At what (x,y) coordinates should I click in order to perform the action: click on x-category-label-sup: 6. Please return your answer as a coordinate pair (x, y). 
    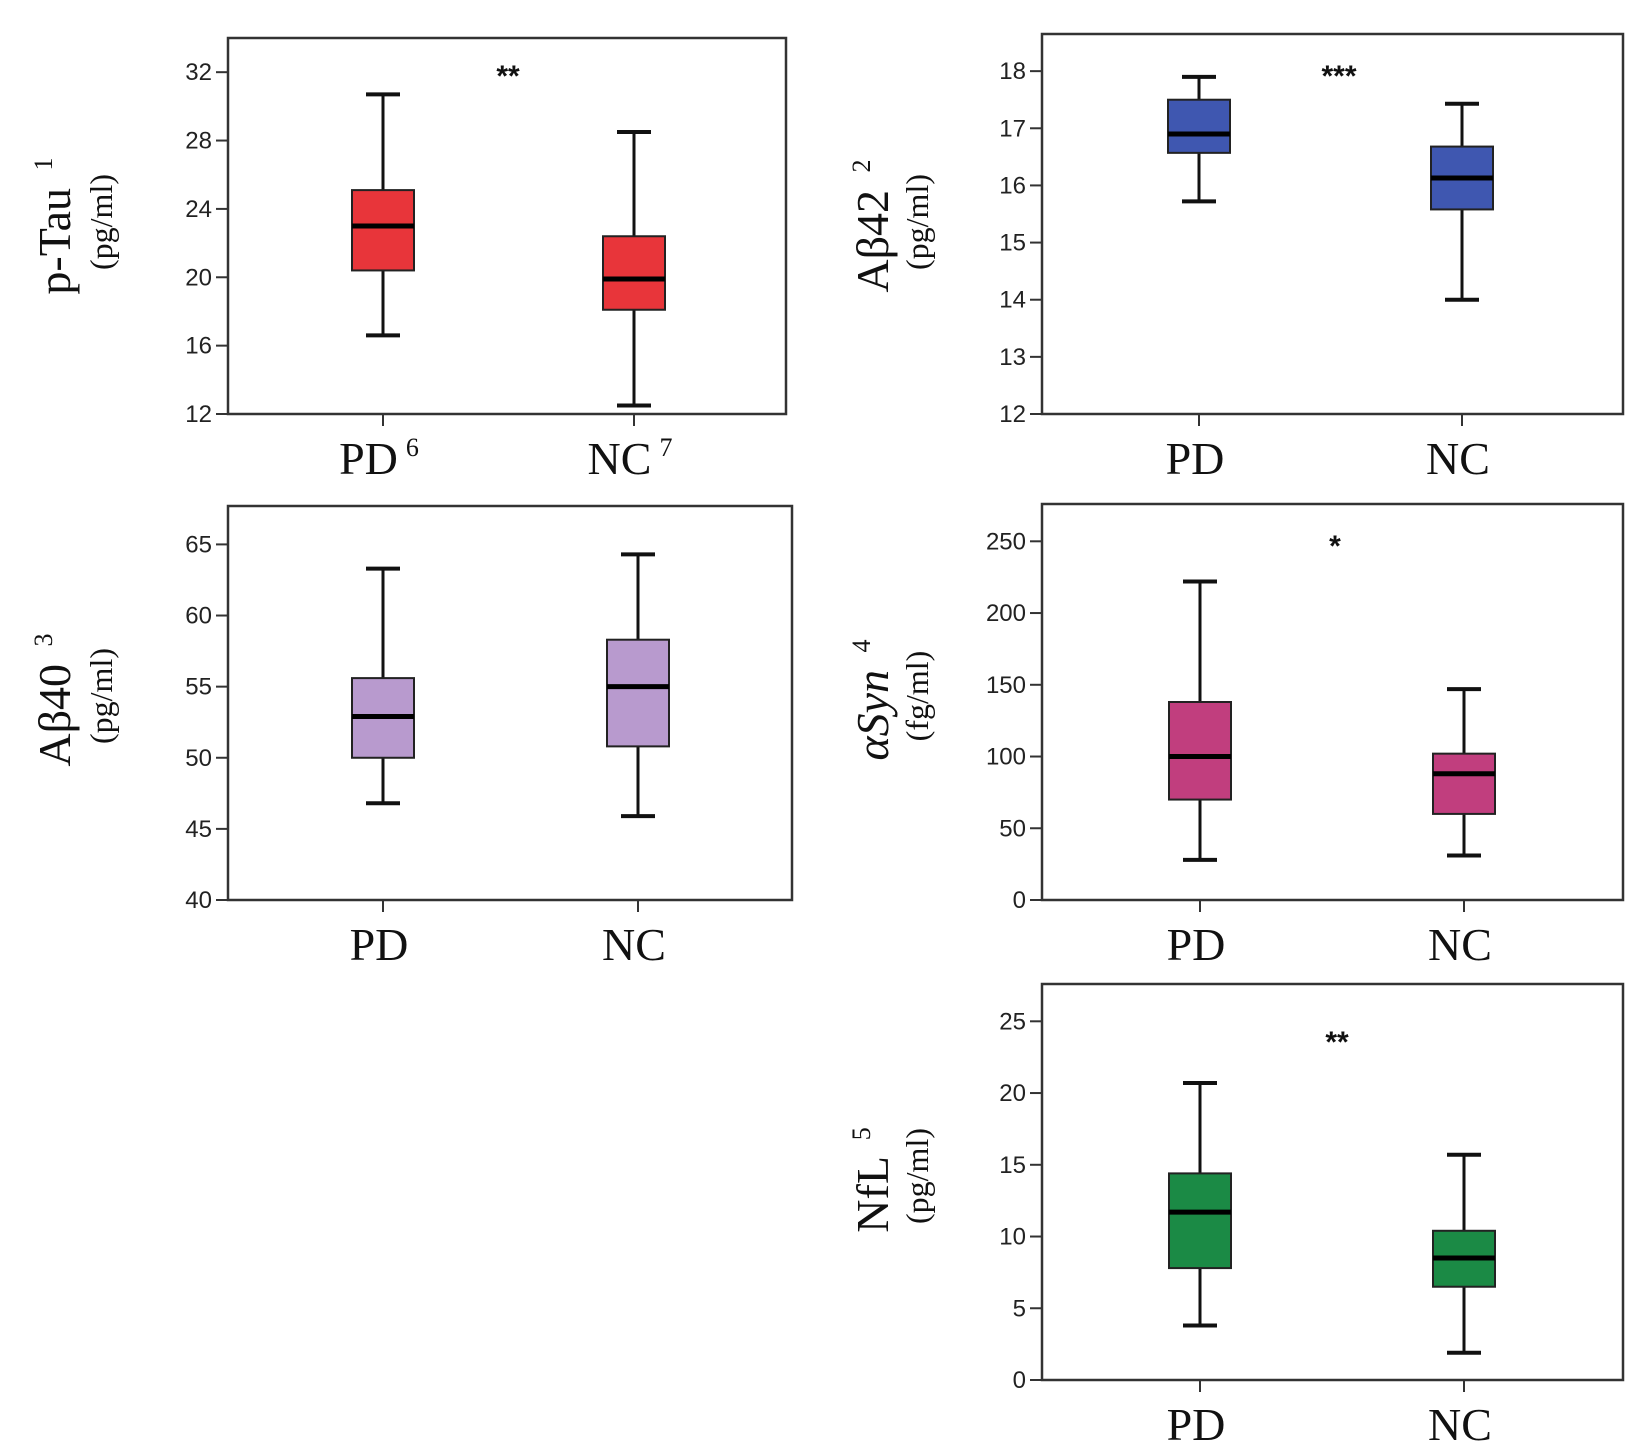
    Looking at the image, I should click on (412, 447).